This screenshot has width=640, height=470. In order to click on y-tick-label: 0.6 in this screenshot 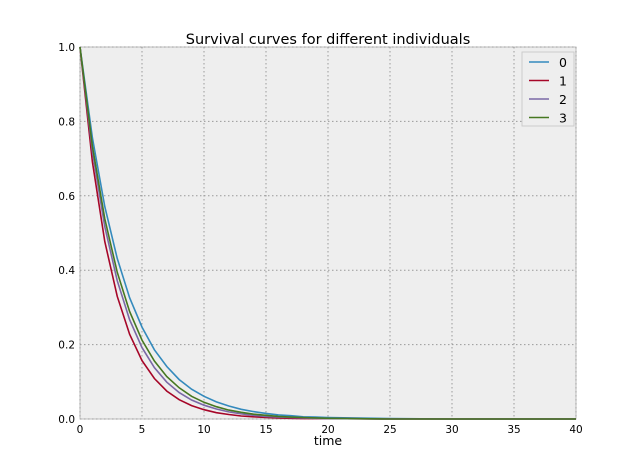, I will do `click(66, 197)`.